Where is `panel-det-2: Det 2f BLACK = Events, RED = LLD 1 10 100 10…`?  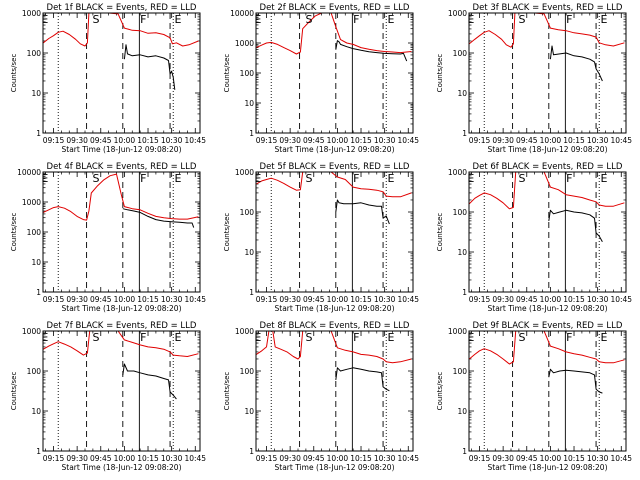
panel-det-2: Det 2f BLACK = Events, RED = LLD 1 10 100 10… is located at coordinates (321, 78).